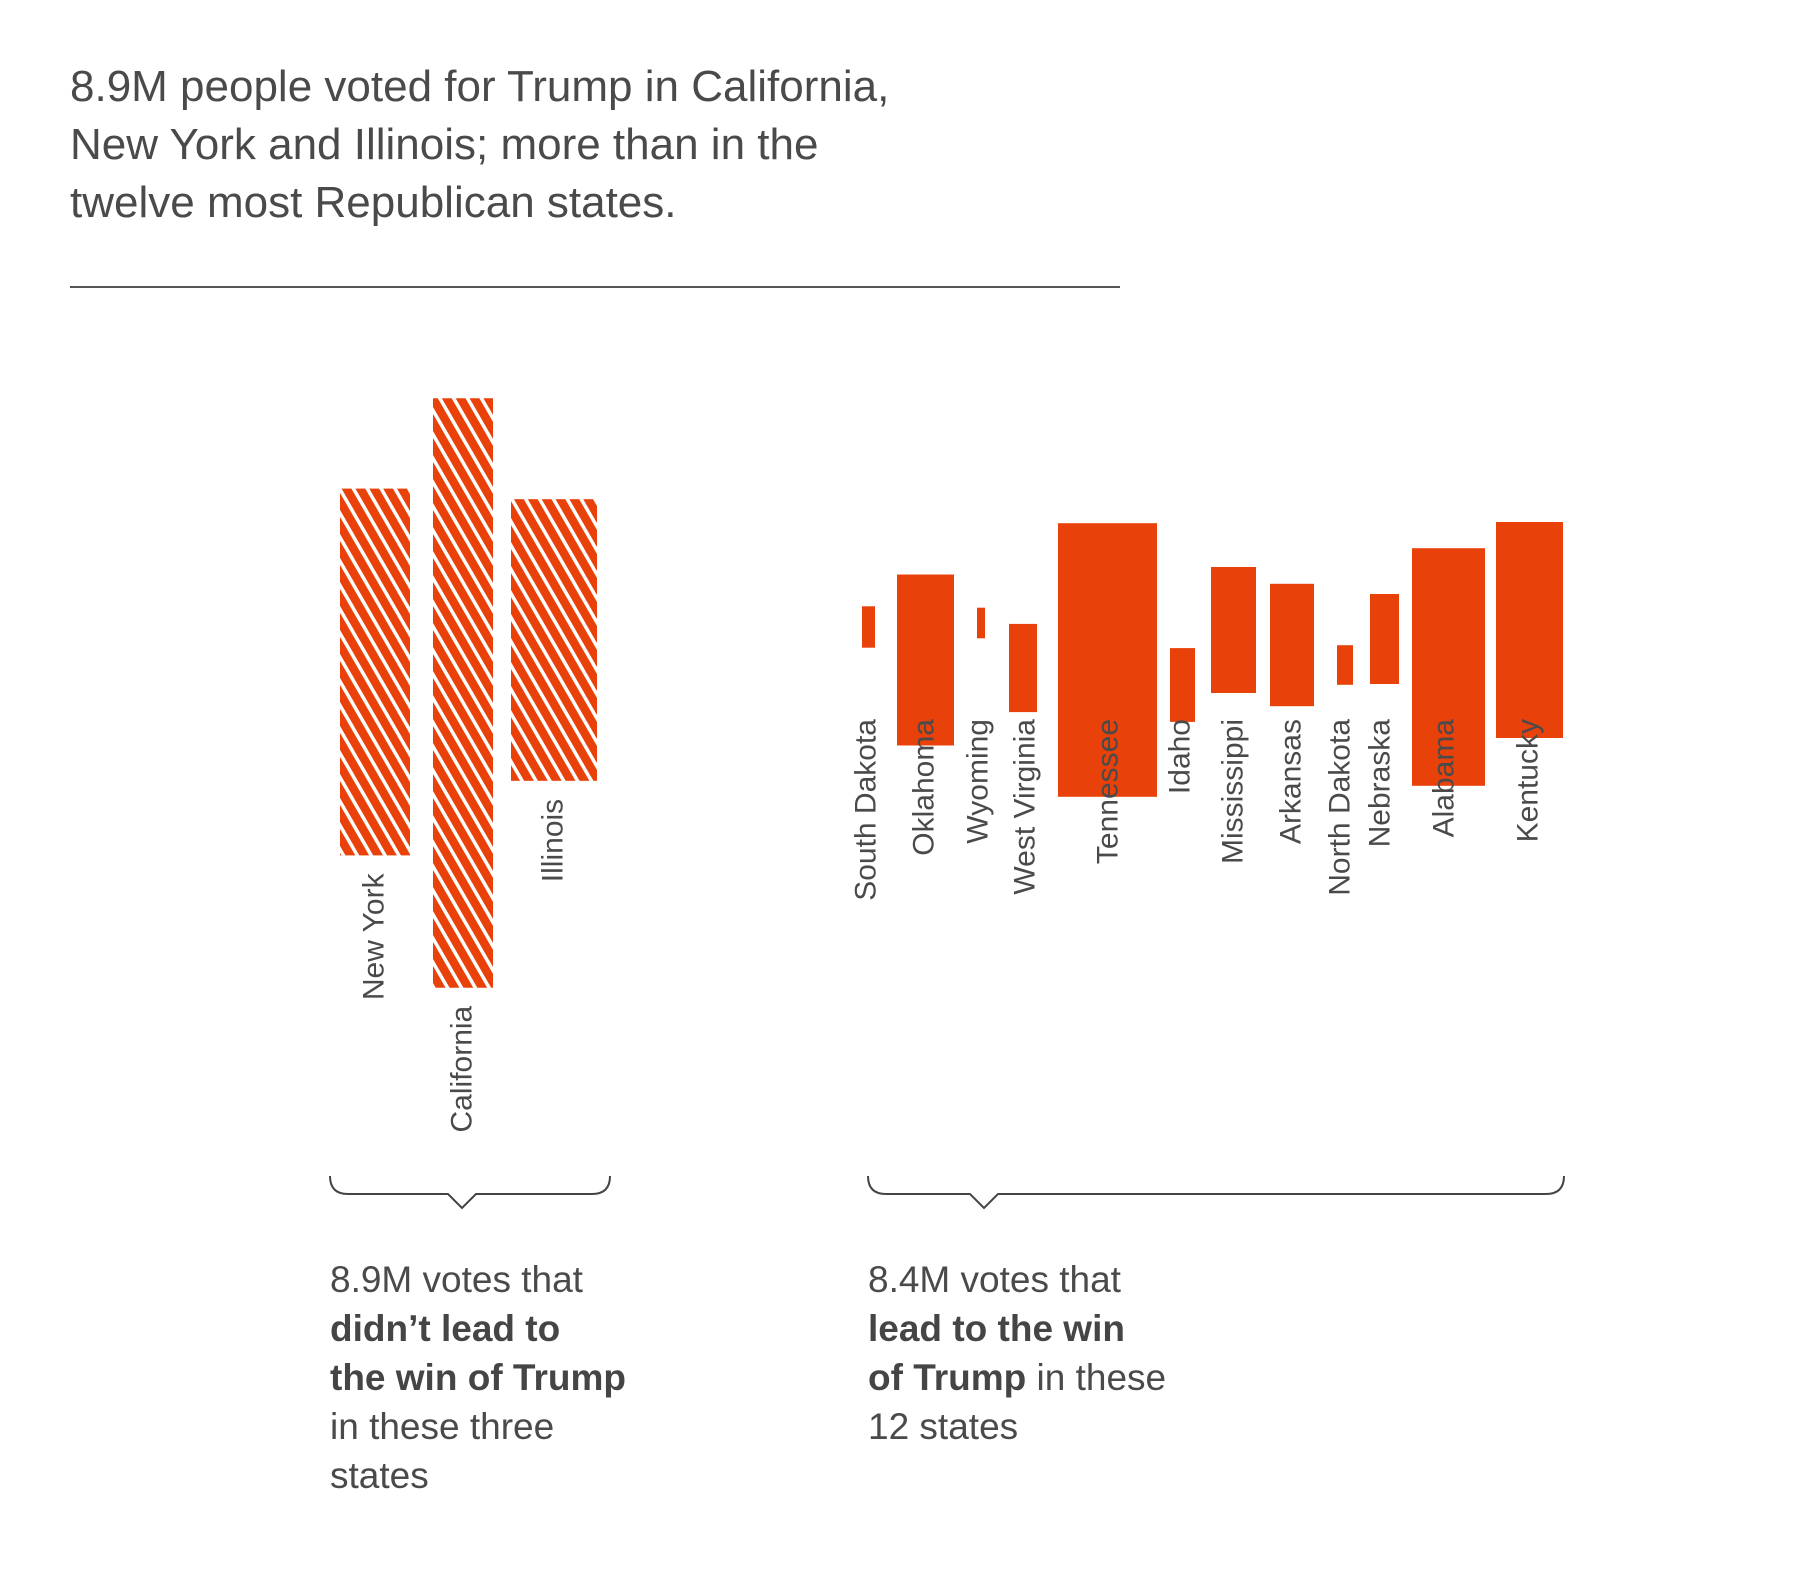 The height and width of the screenshot is (1596, 1800). Describe the element at coordinates (463, 693) in the screenshot. I see `bar-california` at that location.